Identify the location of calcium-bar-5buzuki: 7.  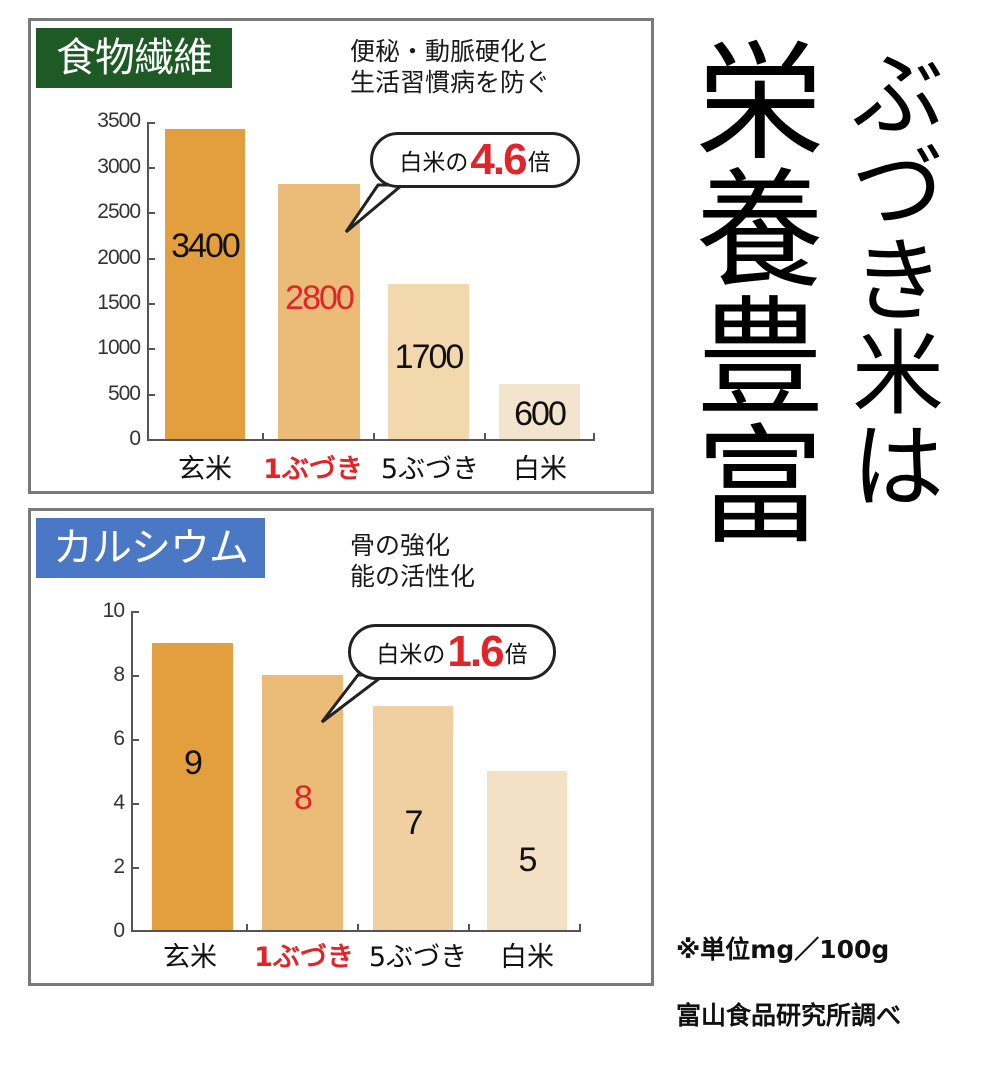
(413, 818).